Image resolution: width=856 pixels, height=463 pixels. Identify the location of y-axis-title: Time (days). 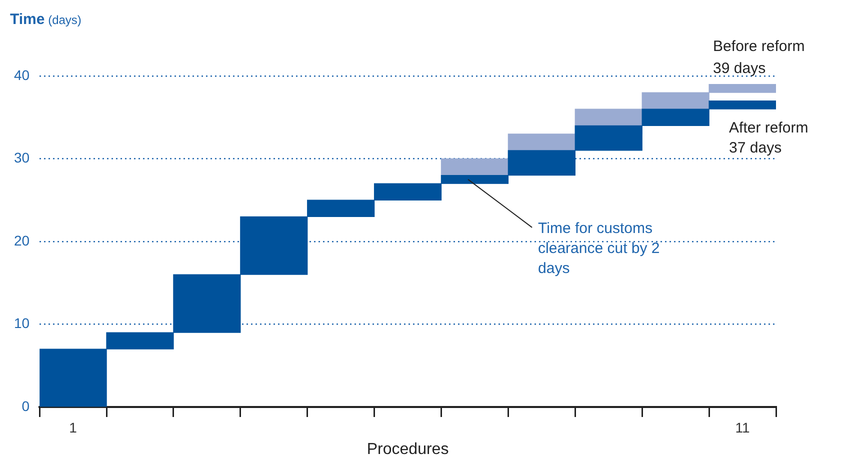
(46, 19).